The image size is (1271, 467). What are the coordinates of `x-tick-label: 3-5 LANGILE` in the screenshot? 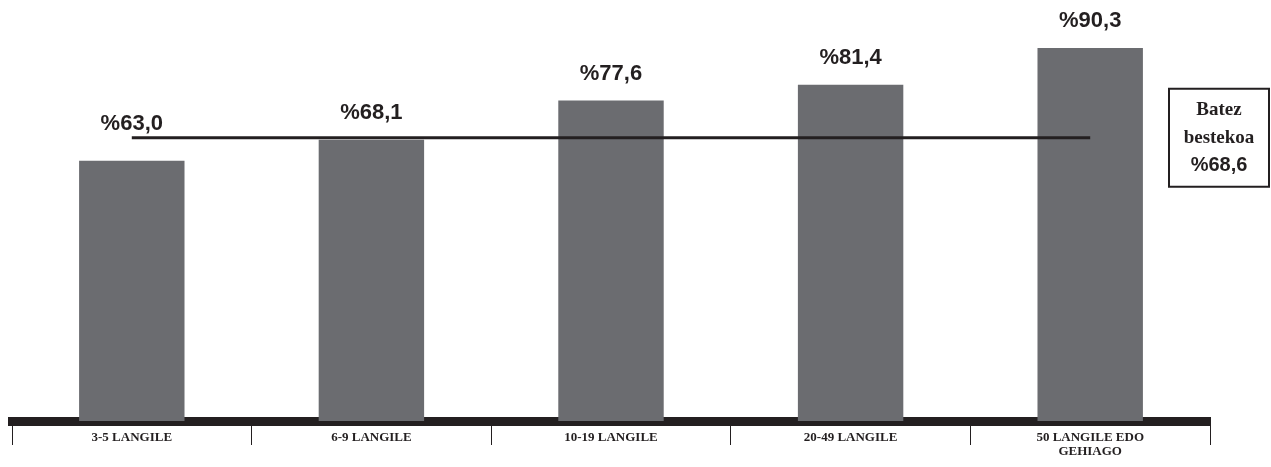 It's located at (132, 436).